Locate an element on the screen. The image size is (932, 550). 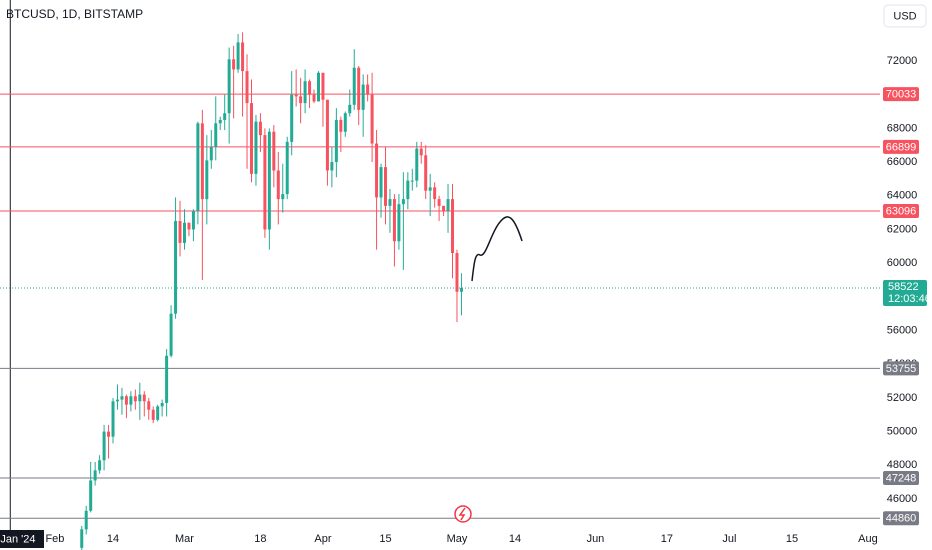
last-price-label: 58522 is located at coordinates (903, 287).